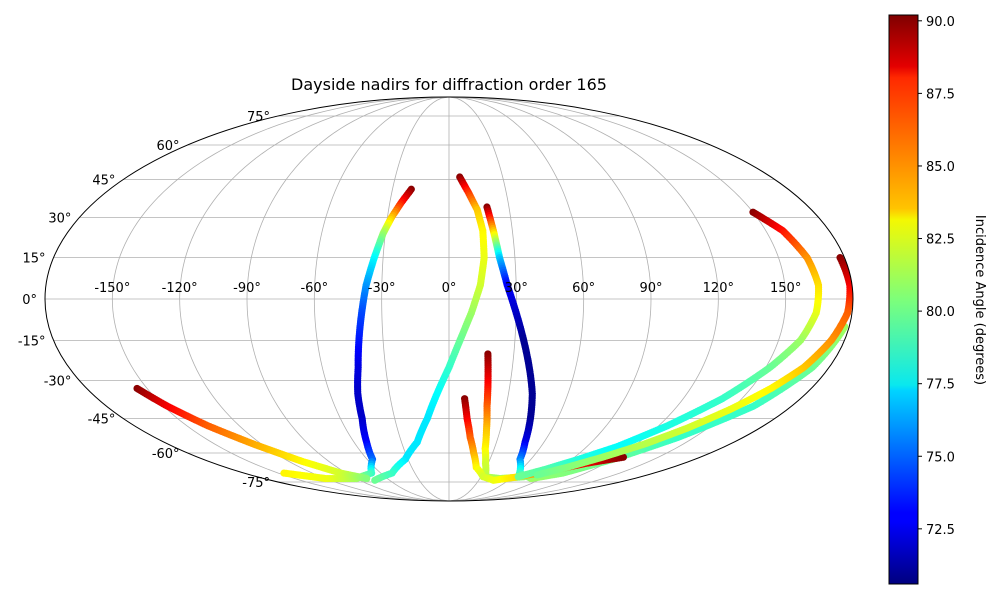 This screenshot has height=600, width=1000. I want to click on colorbar-gradient, so click(903, 299).